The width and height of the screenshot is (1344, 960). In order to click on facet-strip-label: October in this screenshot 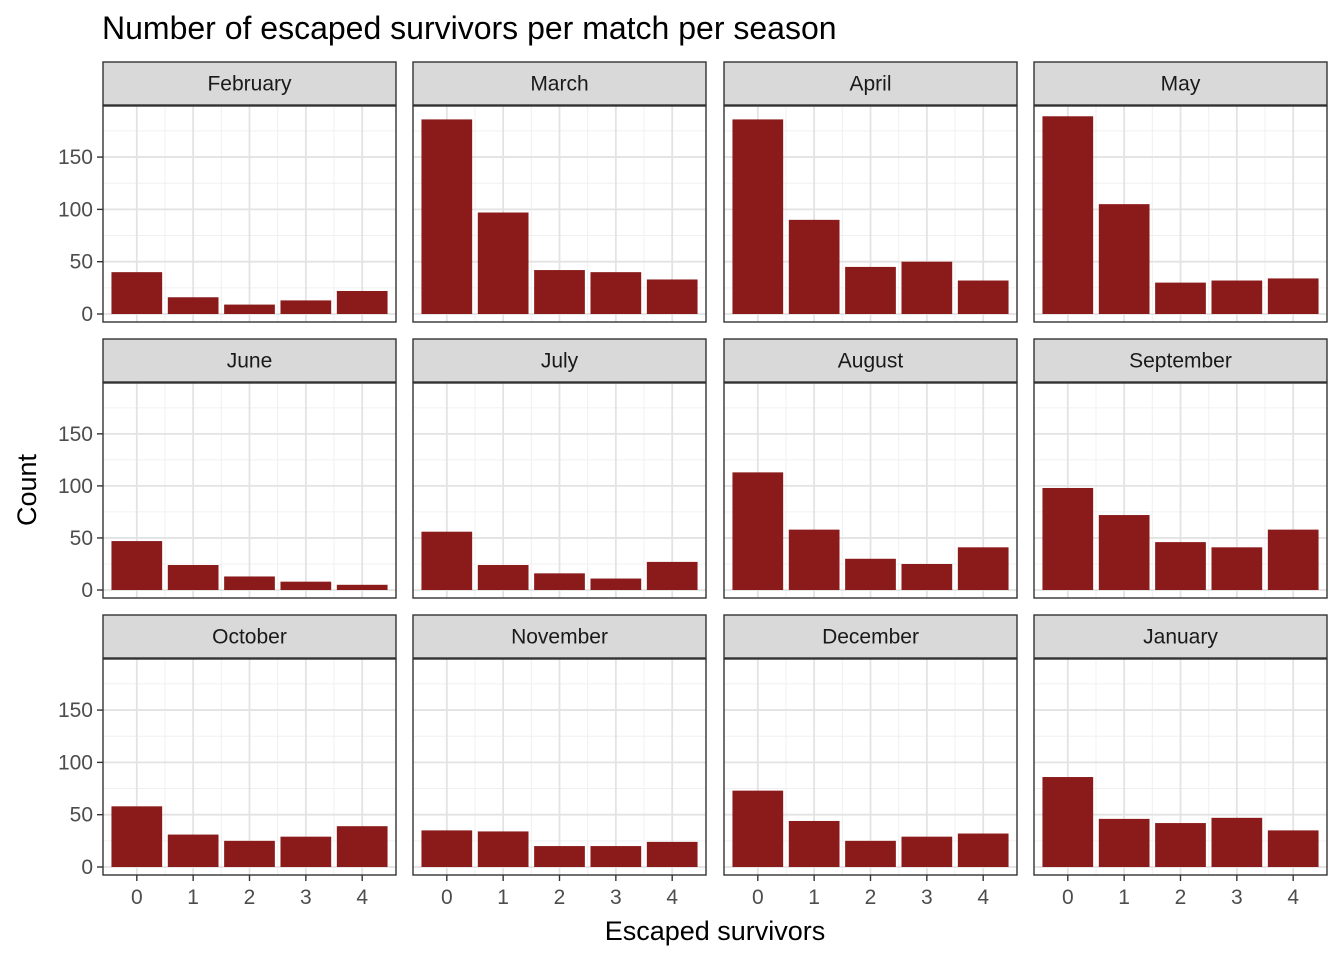, I will do `click(249, 637)`.